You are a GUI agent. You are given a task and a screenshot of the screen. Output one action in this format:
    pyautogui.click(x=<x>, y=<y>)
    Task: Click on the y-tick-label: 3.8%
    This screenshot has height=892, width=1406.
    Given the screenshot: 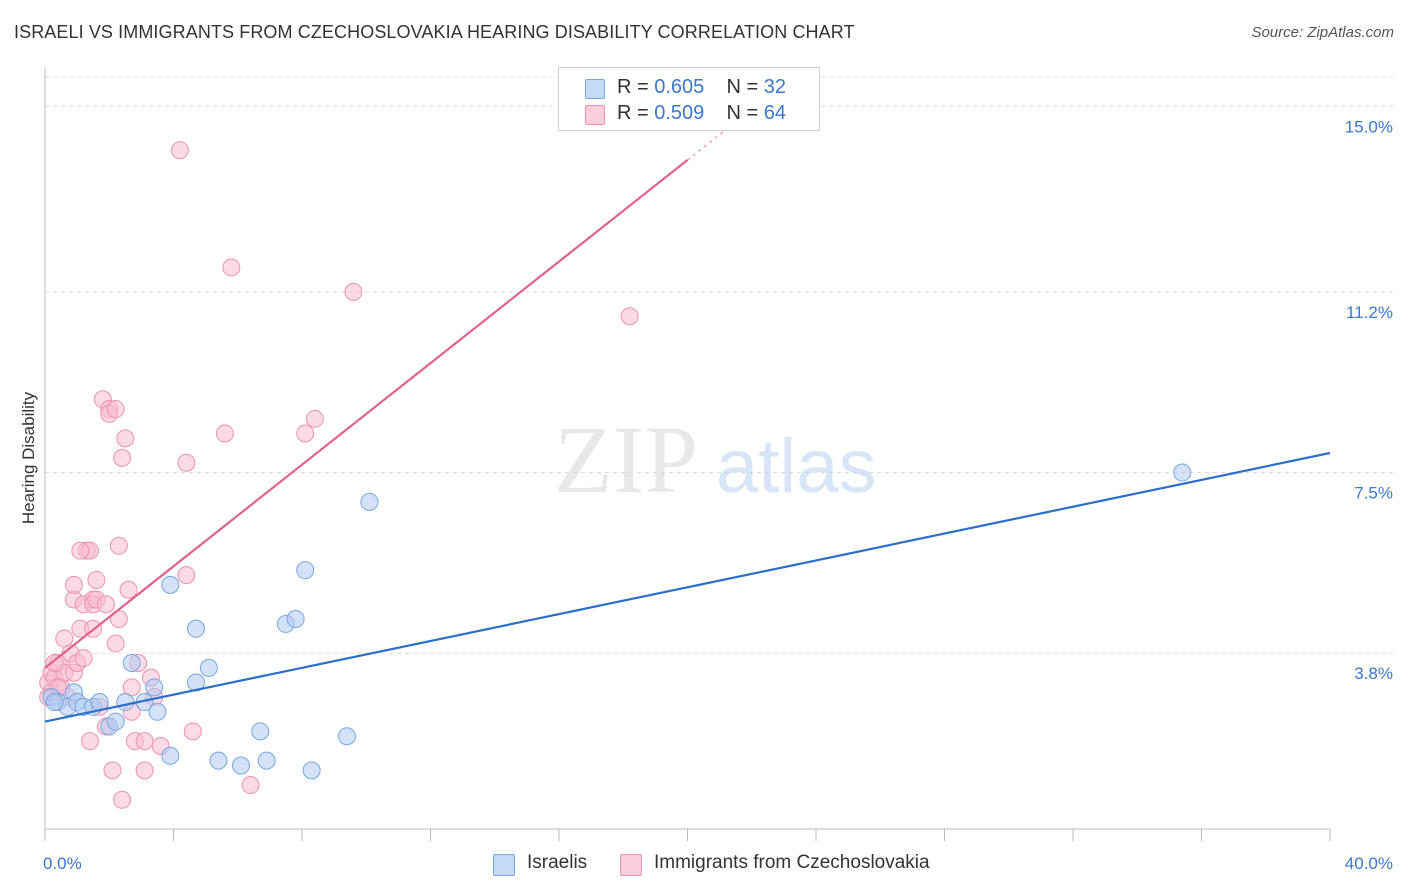 What is the action you would take?
    pyautogui.click(x=1373, y=673)
    